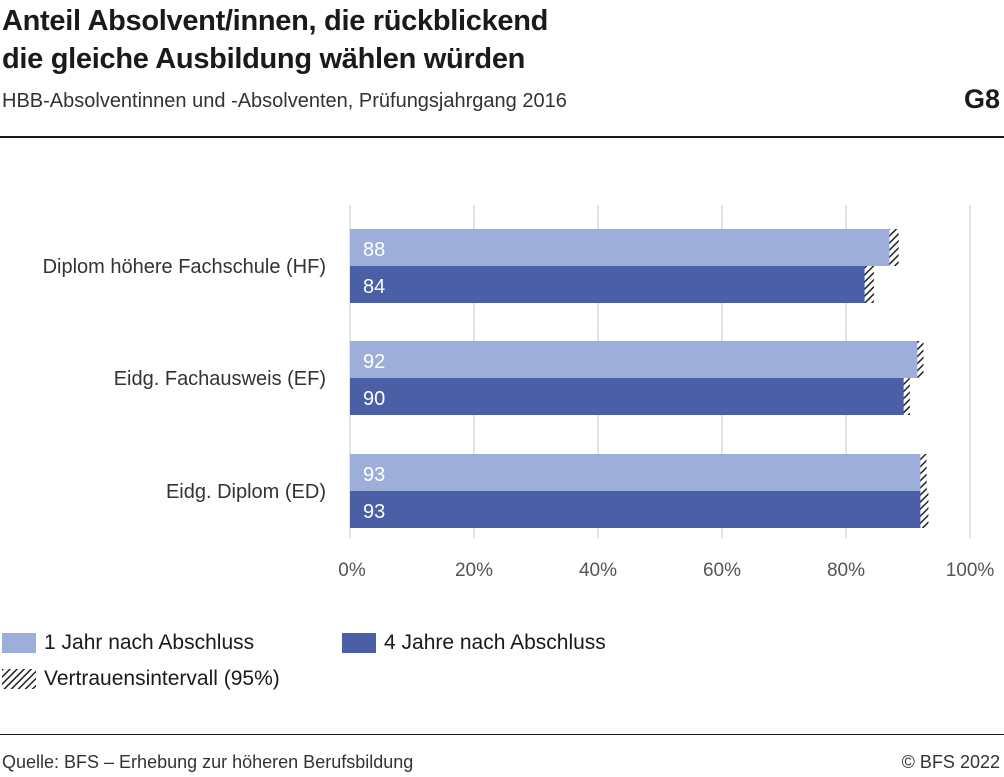 Image resolution: width=1004 pixels, height=777 pixels. I want to click on data-label: 84, so click(374, 287).